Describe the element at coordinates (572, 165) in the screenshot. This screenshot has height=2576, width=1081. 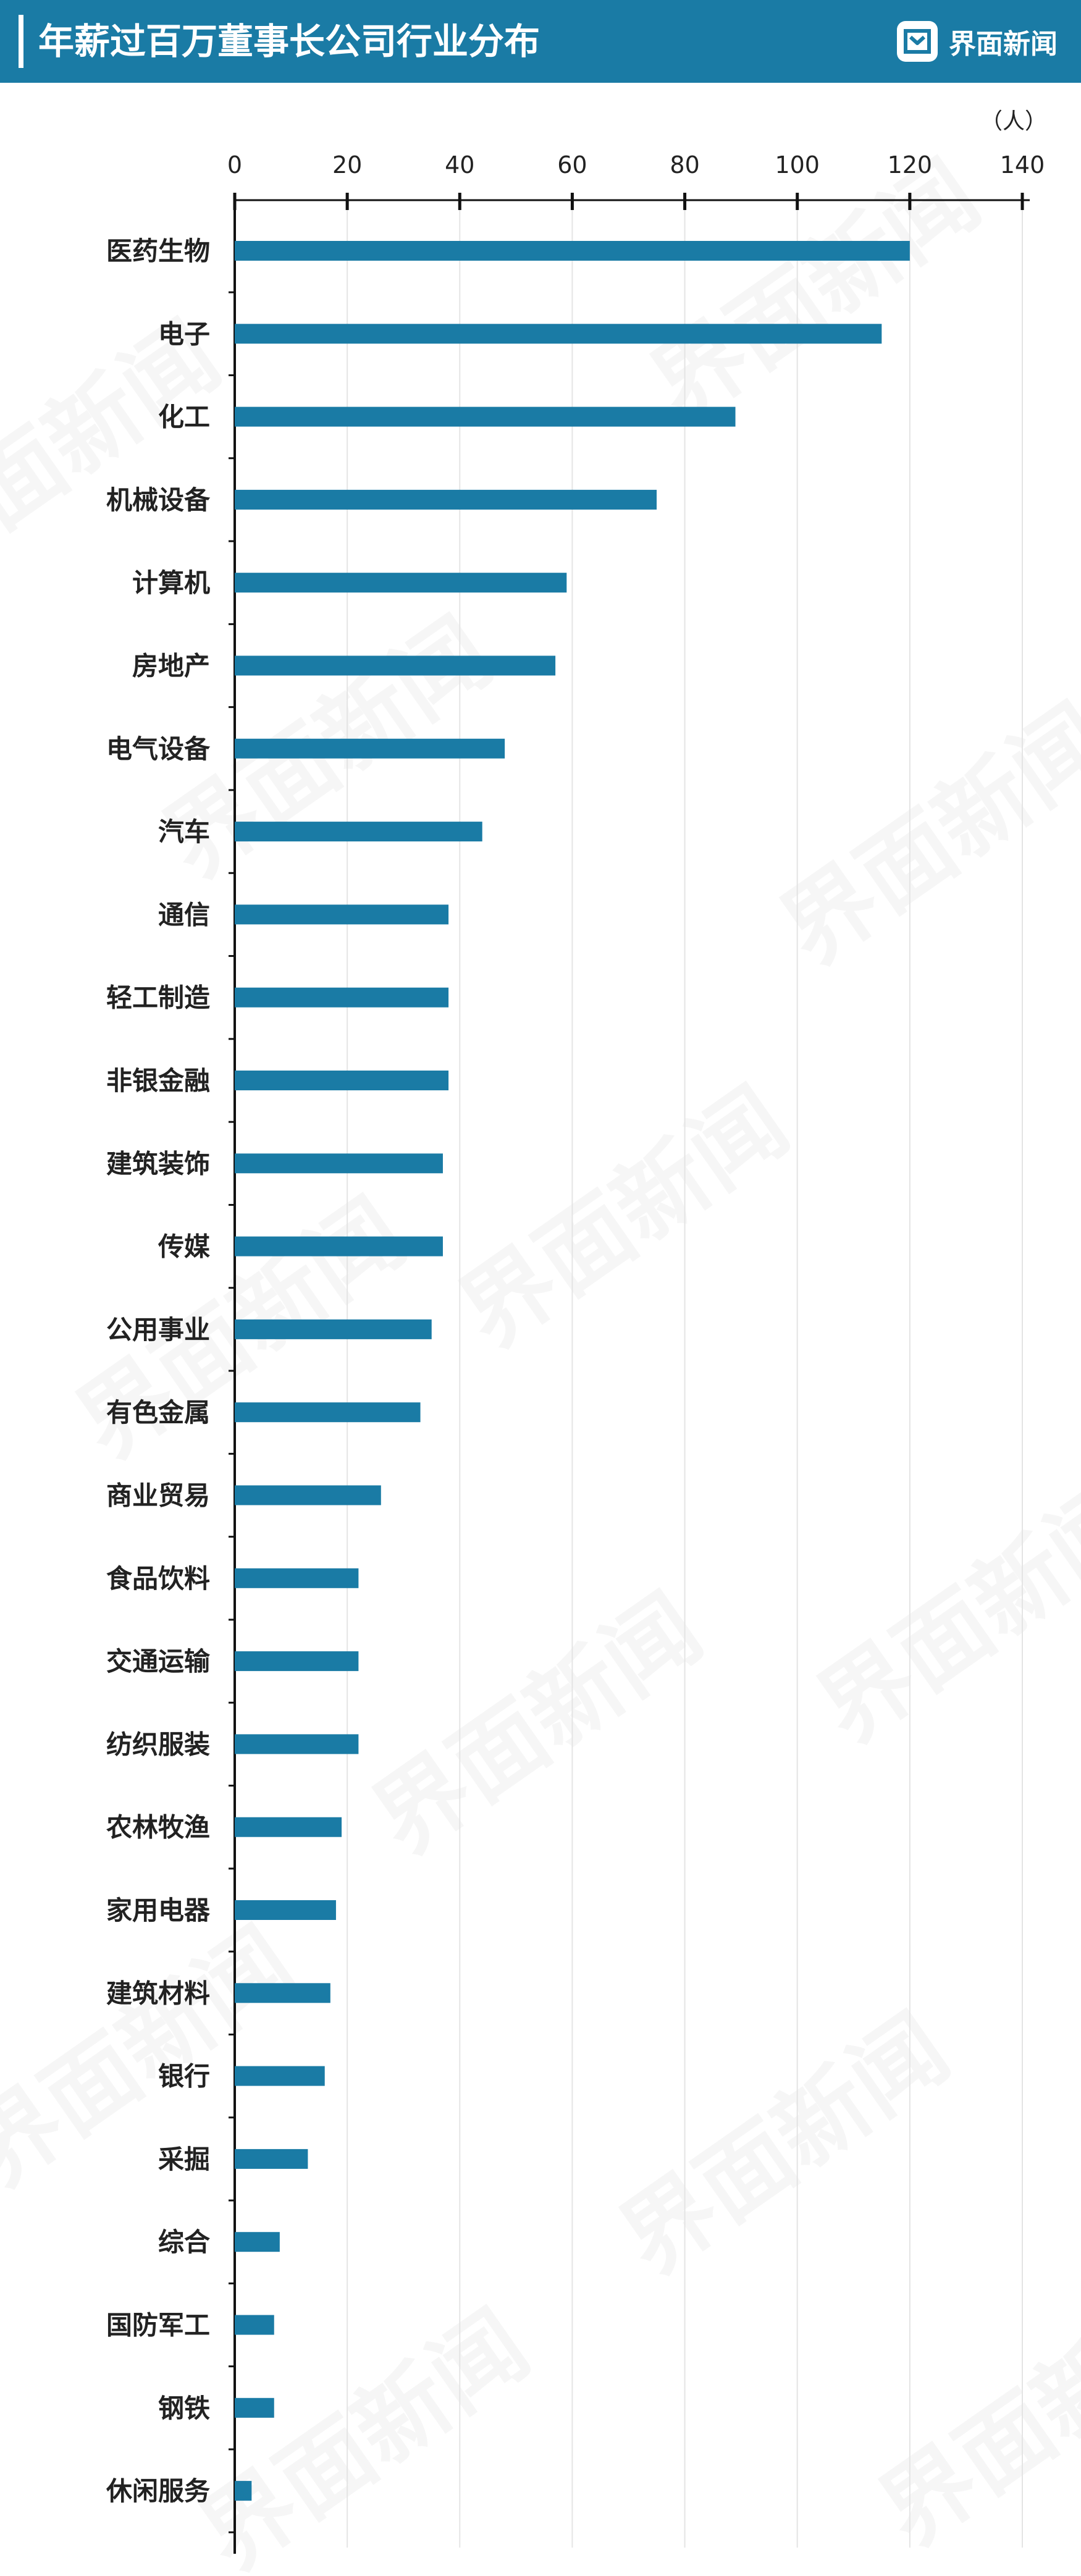
I see `x-tick-label: 60` at that location.